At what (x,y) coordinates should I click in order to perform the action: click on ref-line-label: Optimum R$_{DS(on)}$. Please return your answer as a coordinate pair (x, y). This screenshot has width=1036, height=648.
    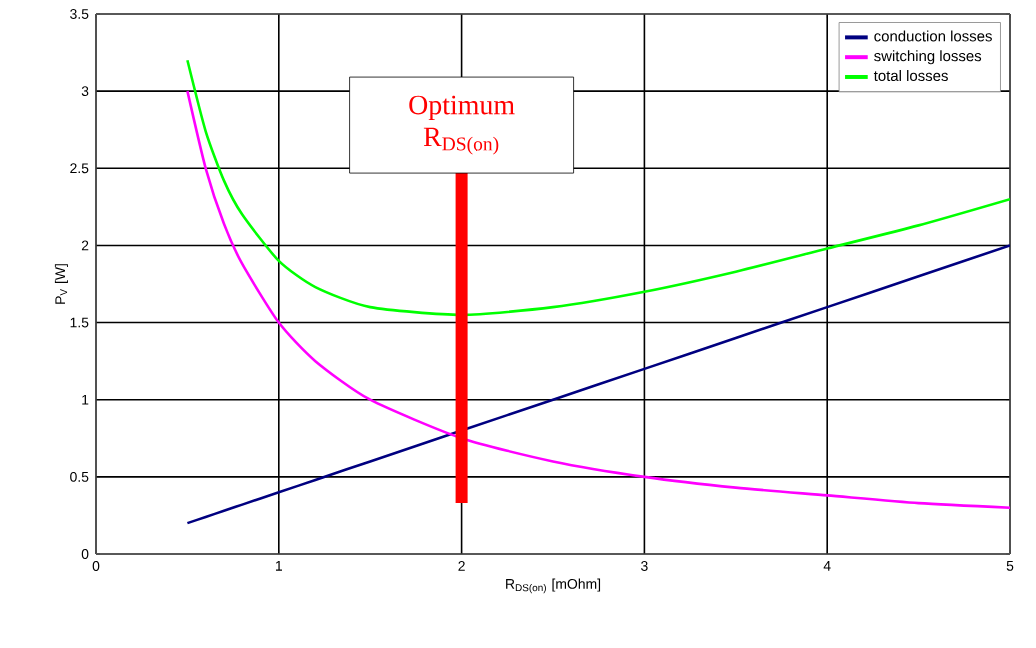
    Looking at the image, I should click on (462, 125).